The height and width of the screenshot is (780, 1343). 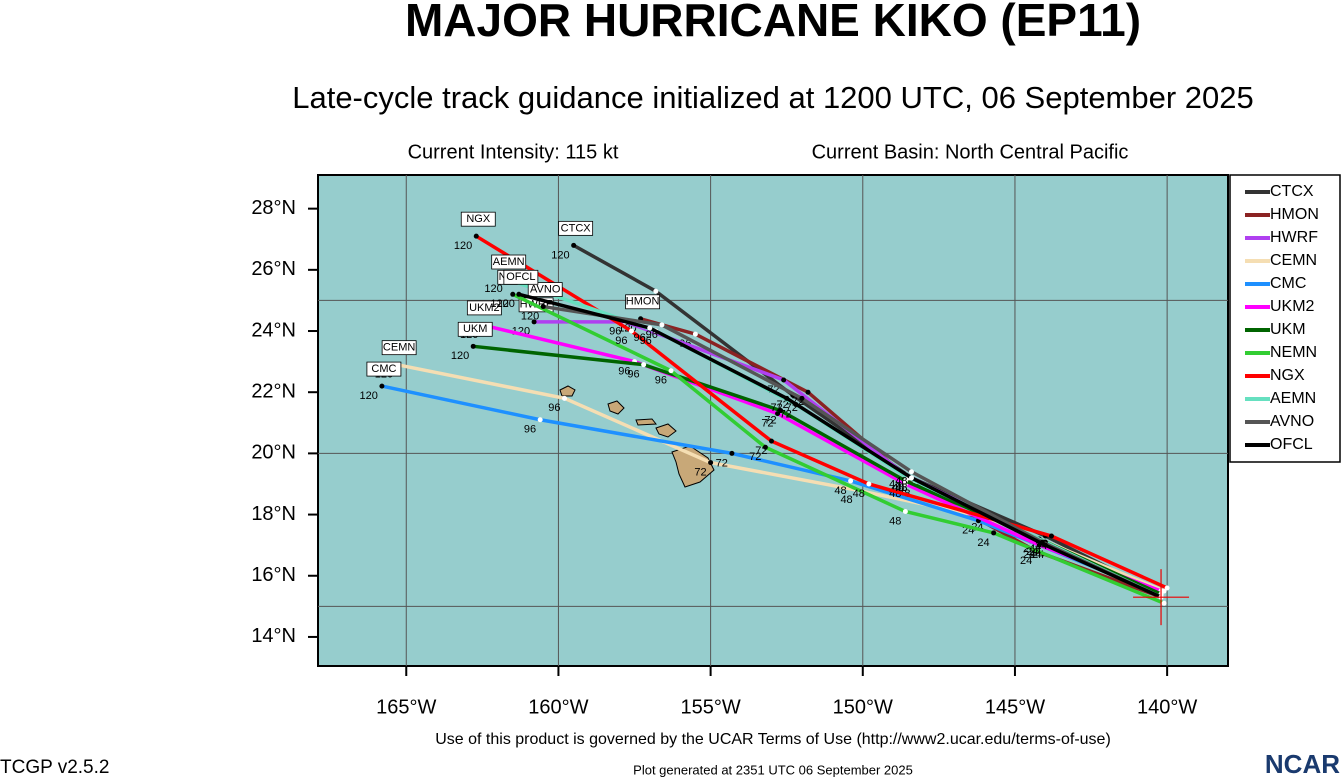 What do you see at coordinates (273, 391) in the screenshot?
I see `y-tick-label: 22°N` at bounding box center [273, 391].